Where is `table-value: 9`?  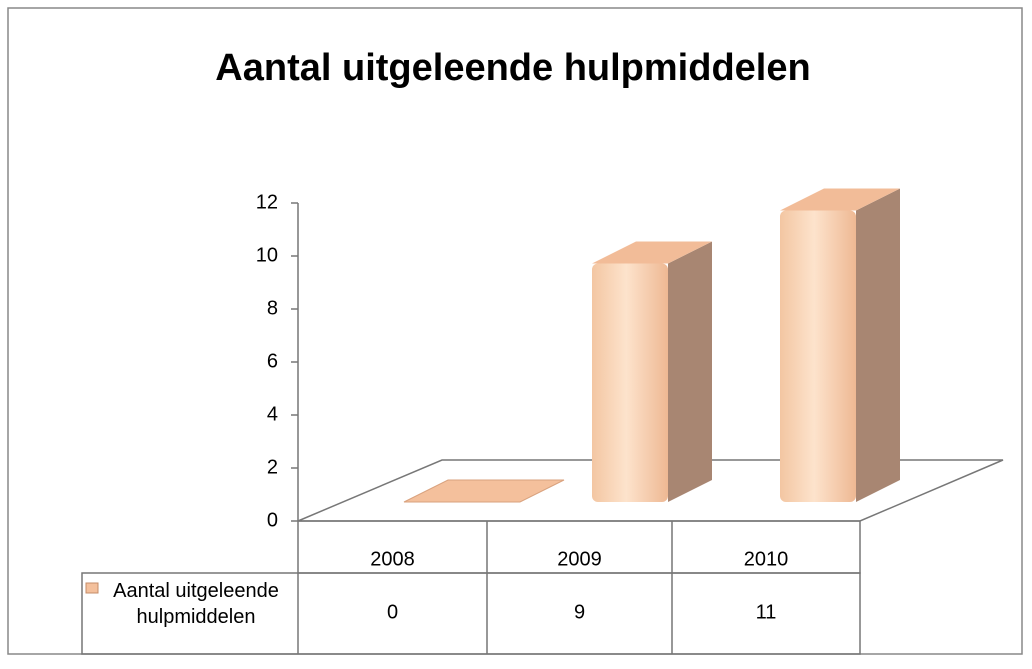 table-value: 9 is located at coordinates (579, 612).